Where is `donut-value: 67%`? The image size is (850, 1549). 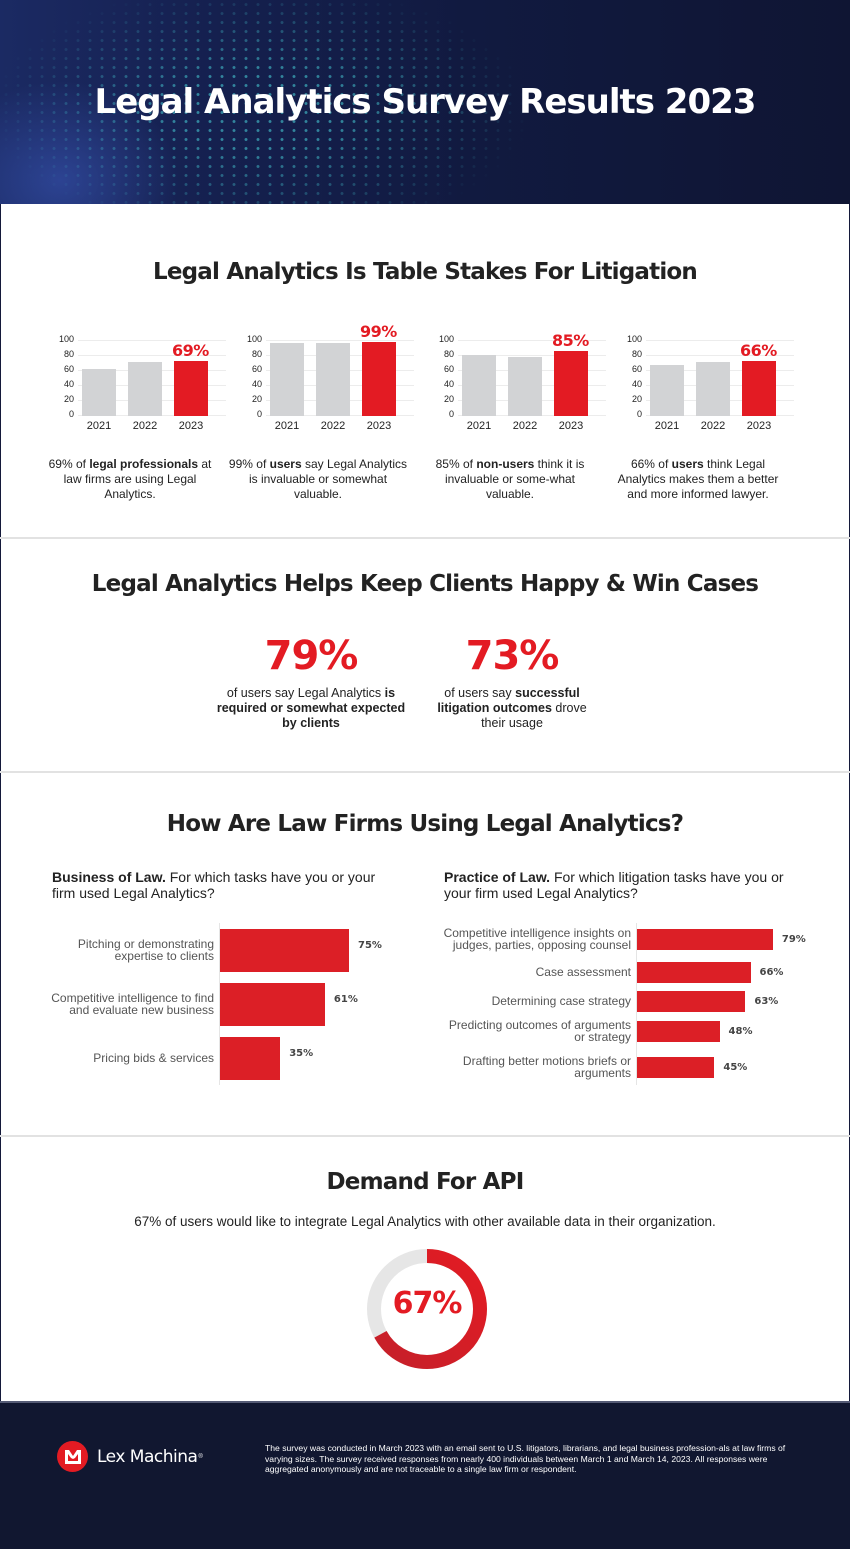
donut-value: 67% is located at coordinates (427, 1303).